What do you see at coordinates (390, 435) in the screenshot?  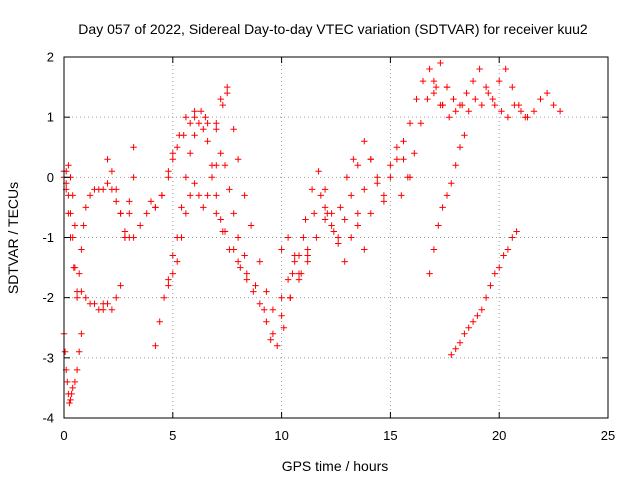 I see `x-tick-label: 15` at bounding box center [390, 435].